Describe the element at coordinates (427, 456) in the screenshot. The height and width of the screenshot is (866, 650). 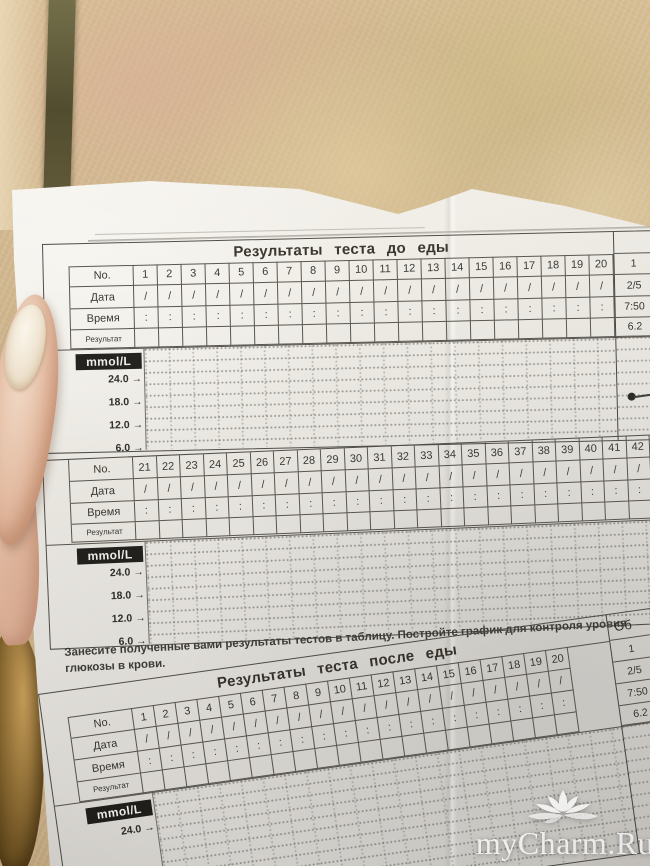
I see `column-number-cell: 33` at that location.